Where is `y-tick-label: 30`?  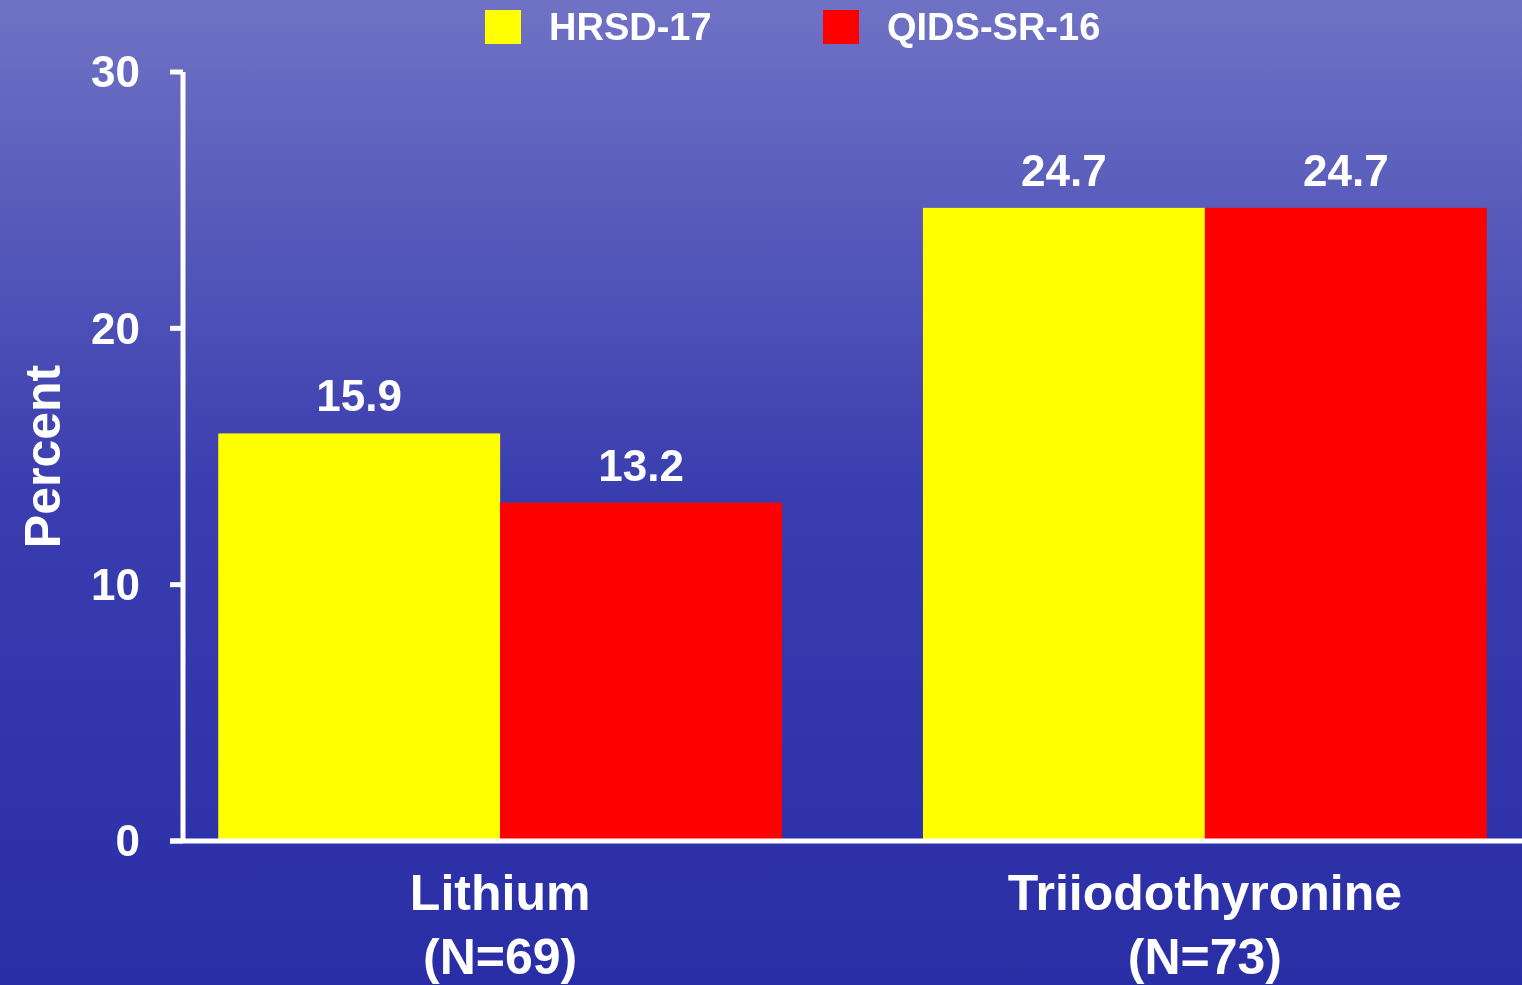
y-tick-label: 30 is located at coordinates (115, 72).